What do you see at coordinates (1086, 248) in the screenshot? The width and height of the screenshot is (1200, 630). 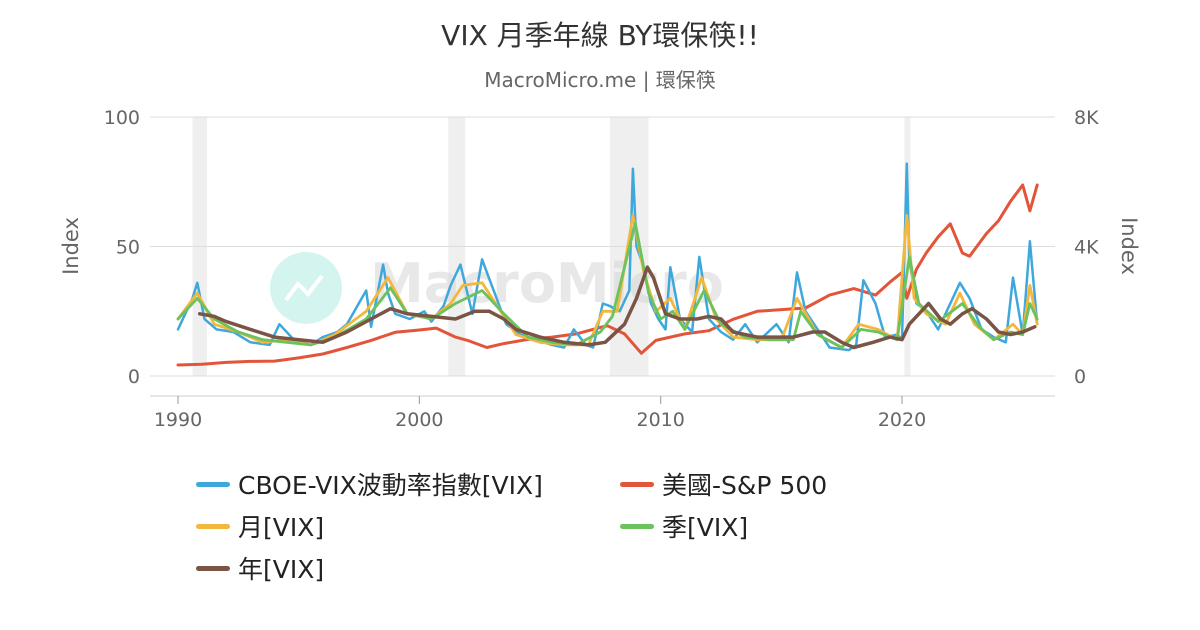 I see `y-right-tick-1: 4K` at bounding box center [1086, 248].